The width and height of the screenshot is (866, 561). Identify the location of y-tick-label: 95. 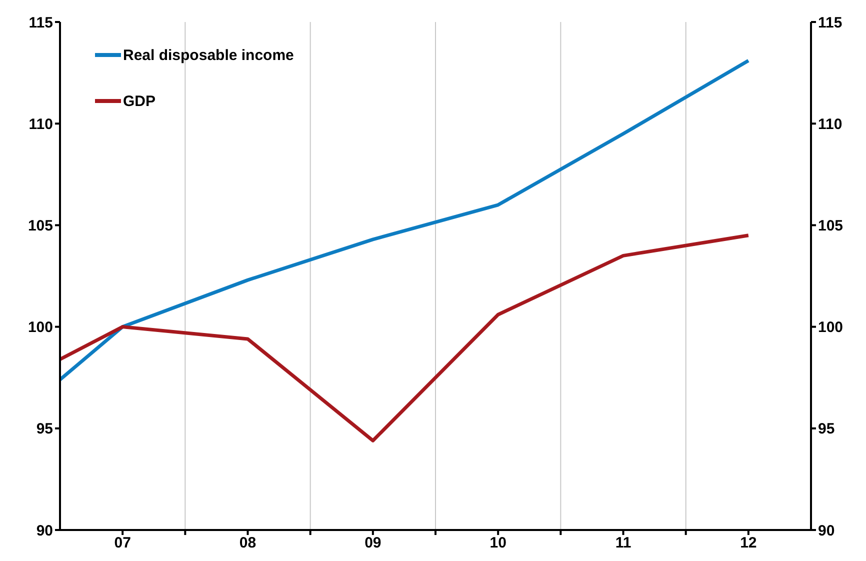
(44, 429).